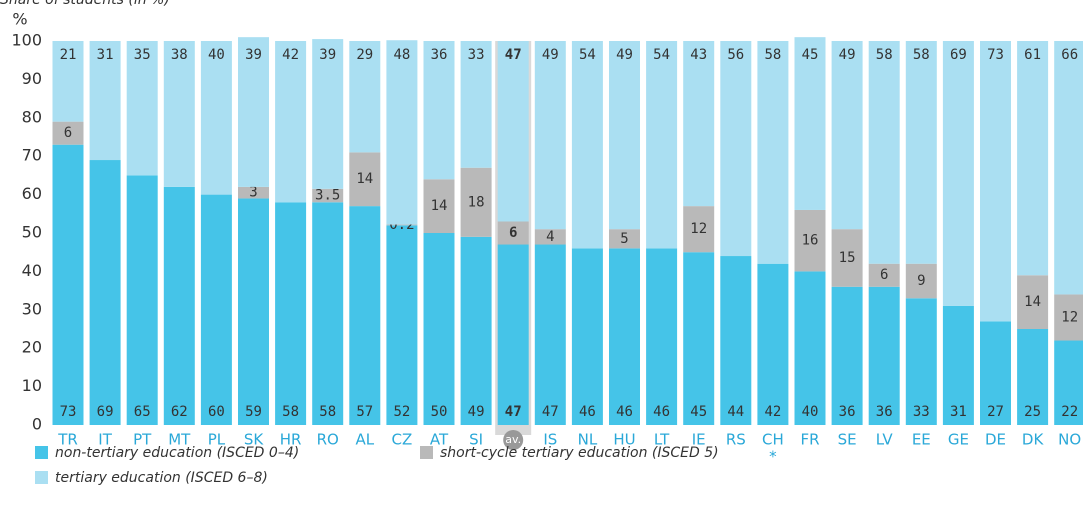  I want to click on data-label: 3.5, so click(327, 196).